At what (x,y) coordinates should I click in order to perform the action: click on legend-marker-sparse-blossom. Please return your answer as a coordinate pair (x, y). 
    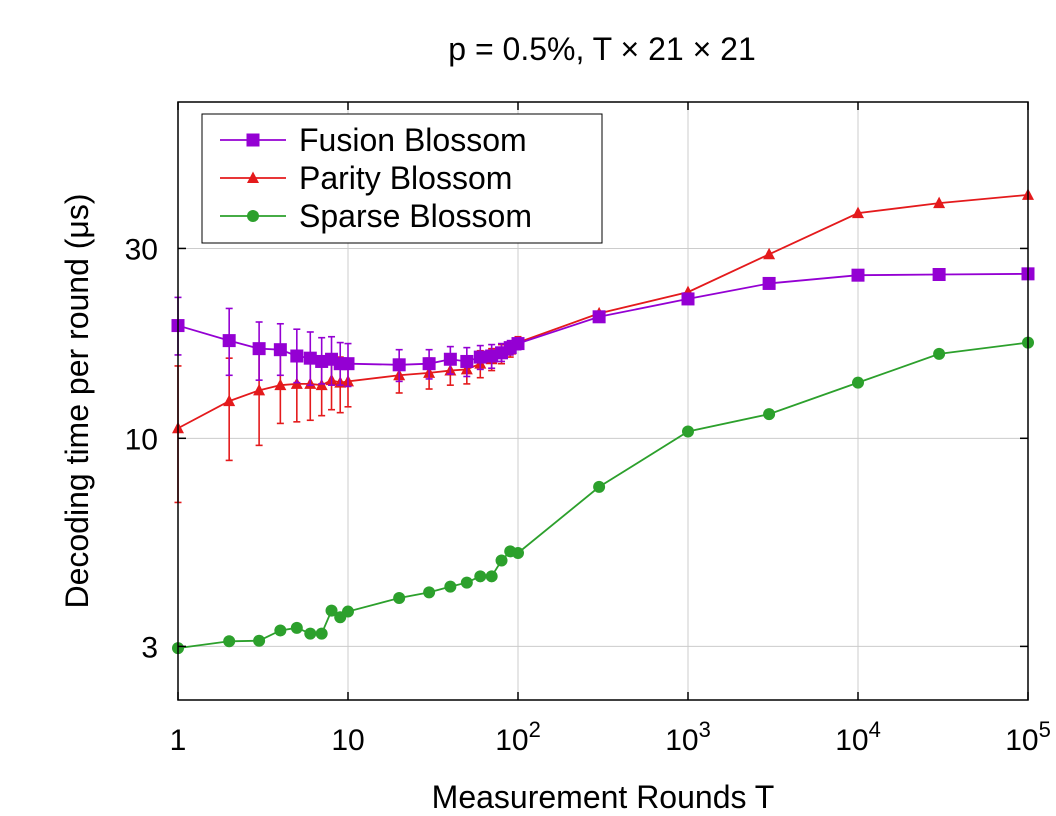
    Looking at the image, I should click on (253, 216).